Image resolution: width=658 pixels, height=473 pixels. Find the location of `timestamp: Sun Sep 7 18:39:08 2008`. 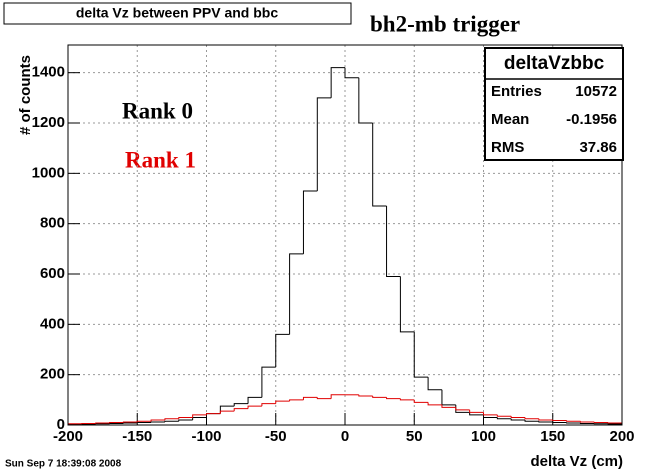

timestamp: Sun Sep 7 18:39:08 2008 is located at coordinates (63, 464).